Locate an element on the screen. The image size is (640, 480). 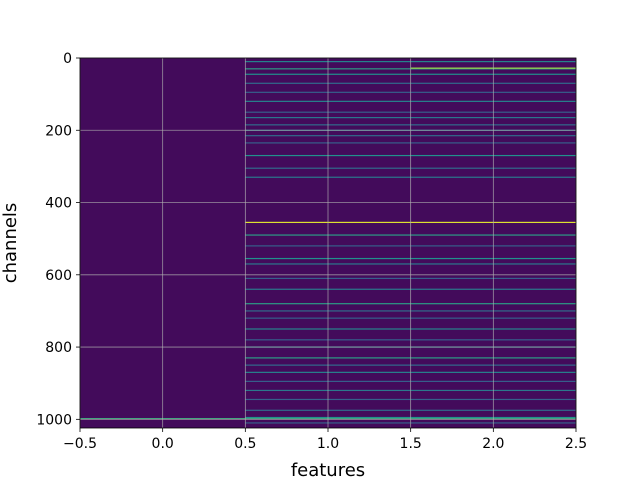
y-axis-label: channels is located at coordinates (10, 243).